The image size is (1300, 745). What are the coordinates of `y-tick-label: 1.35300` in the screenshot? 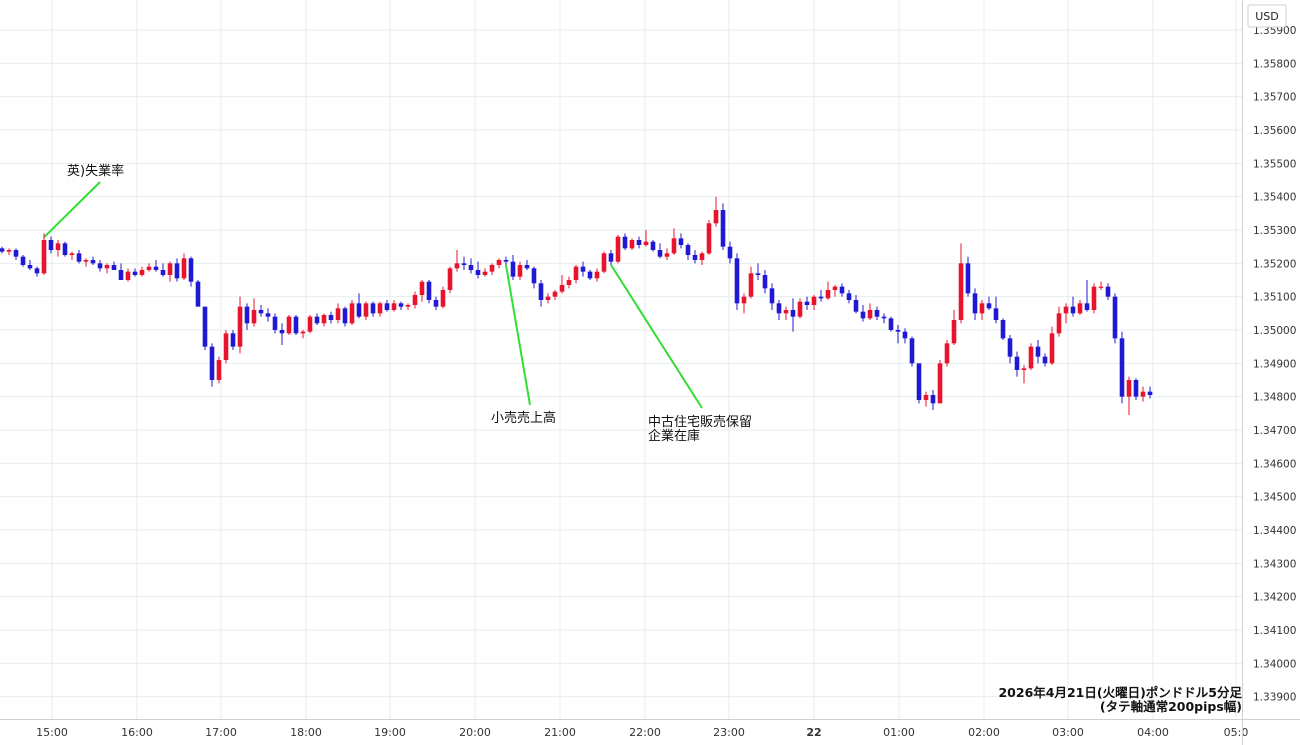 It's located at (1274, 231).